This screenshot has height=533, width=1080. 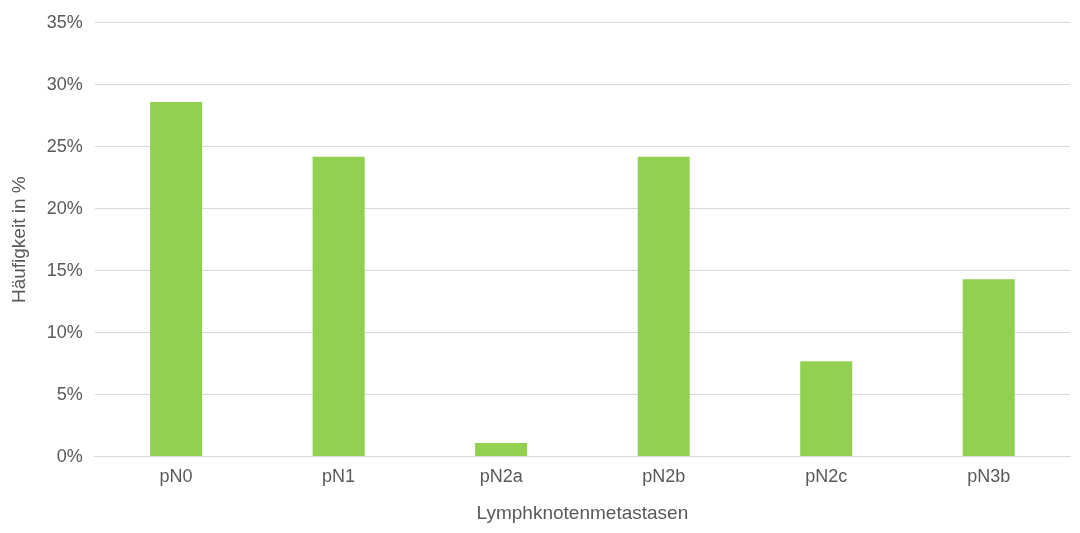 What do you see at coordinates (664, 476) in the screenshot?
I see `x-tick-label: pN2b` at bounding box center [664, 476].